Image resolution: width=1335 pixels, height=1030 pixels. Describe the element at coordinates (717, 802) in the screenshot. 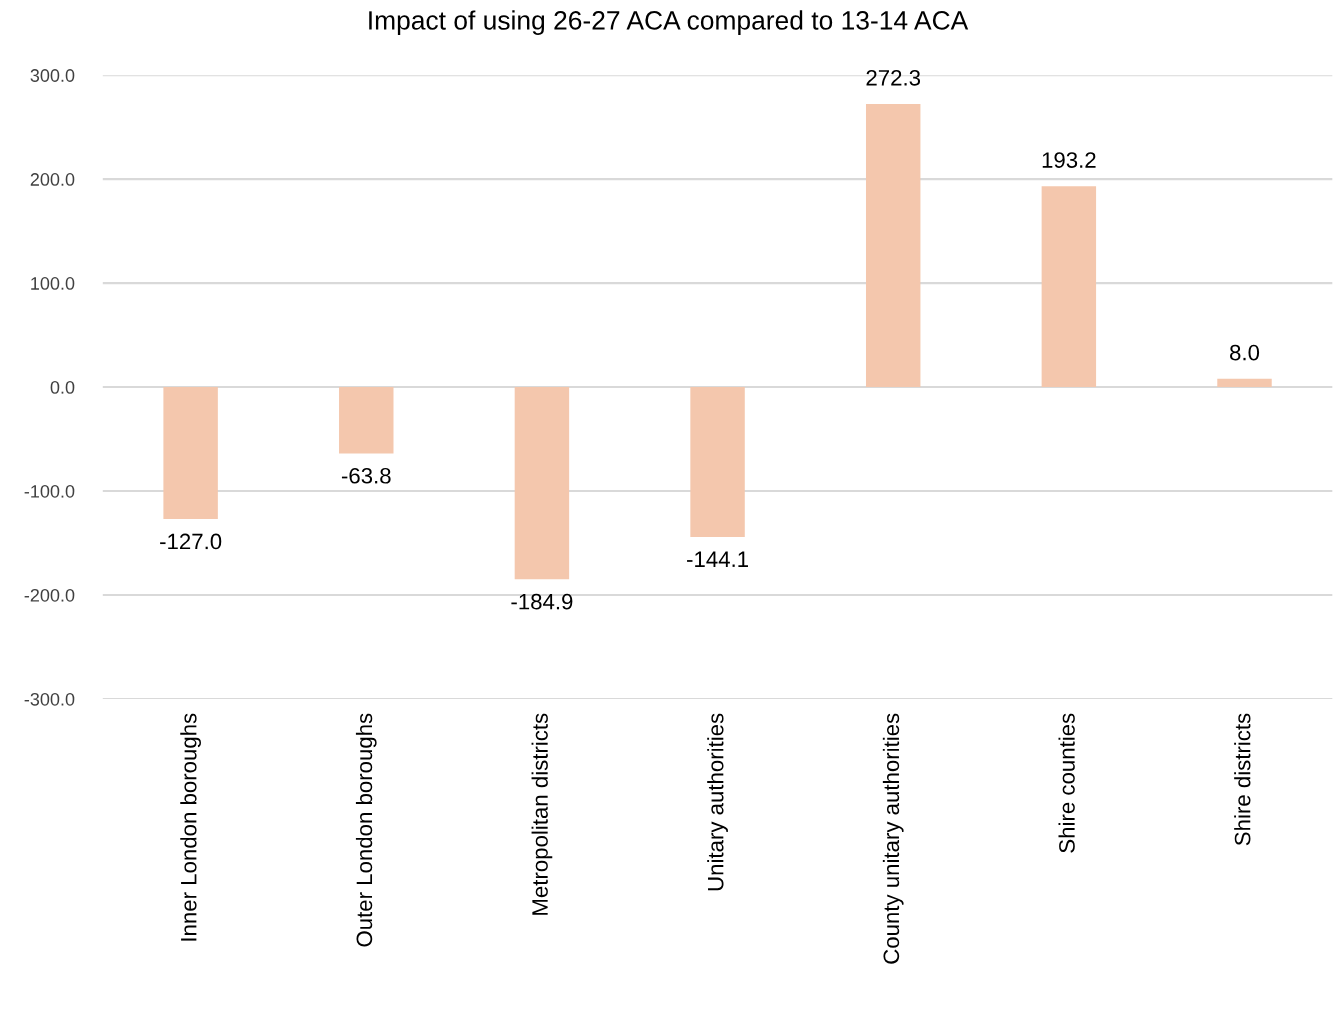

I see `x-tick-label: Unitary authorities` at that location.